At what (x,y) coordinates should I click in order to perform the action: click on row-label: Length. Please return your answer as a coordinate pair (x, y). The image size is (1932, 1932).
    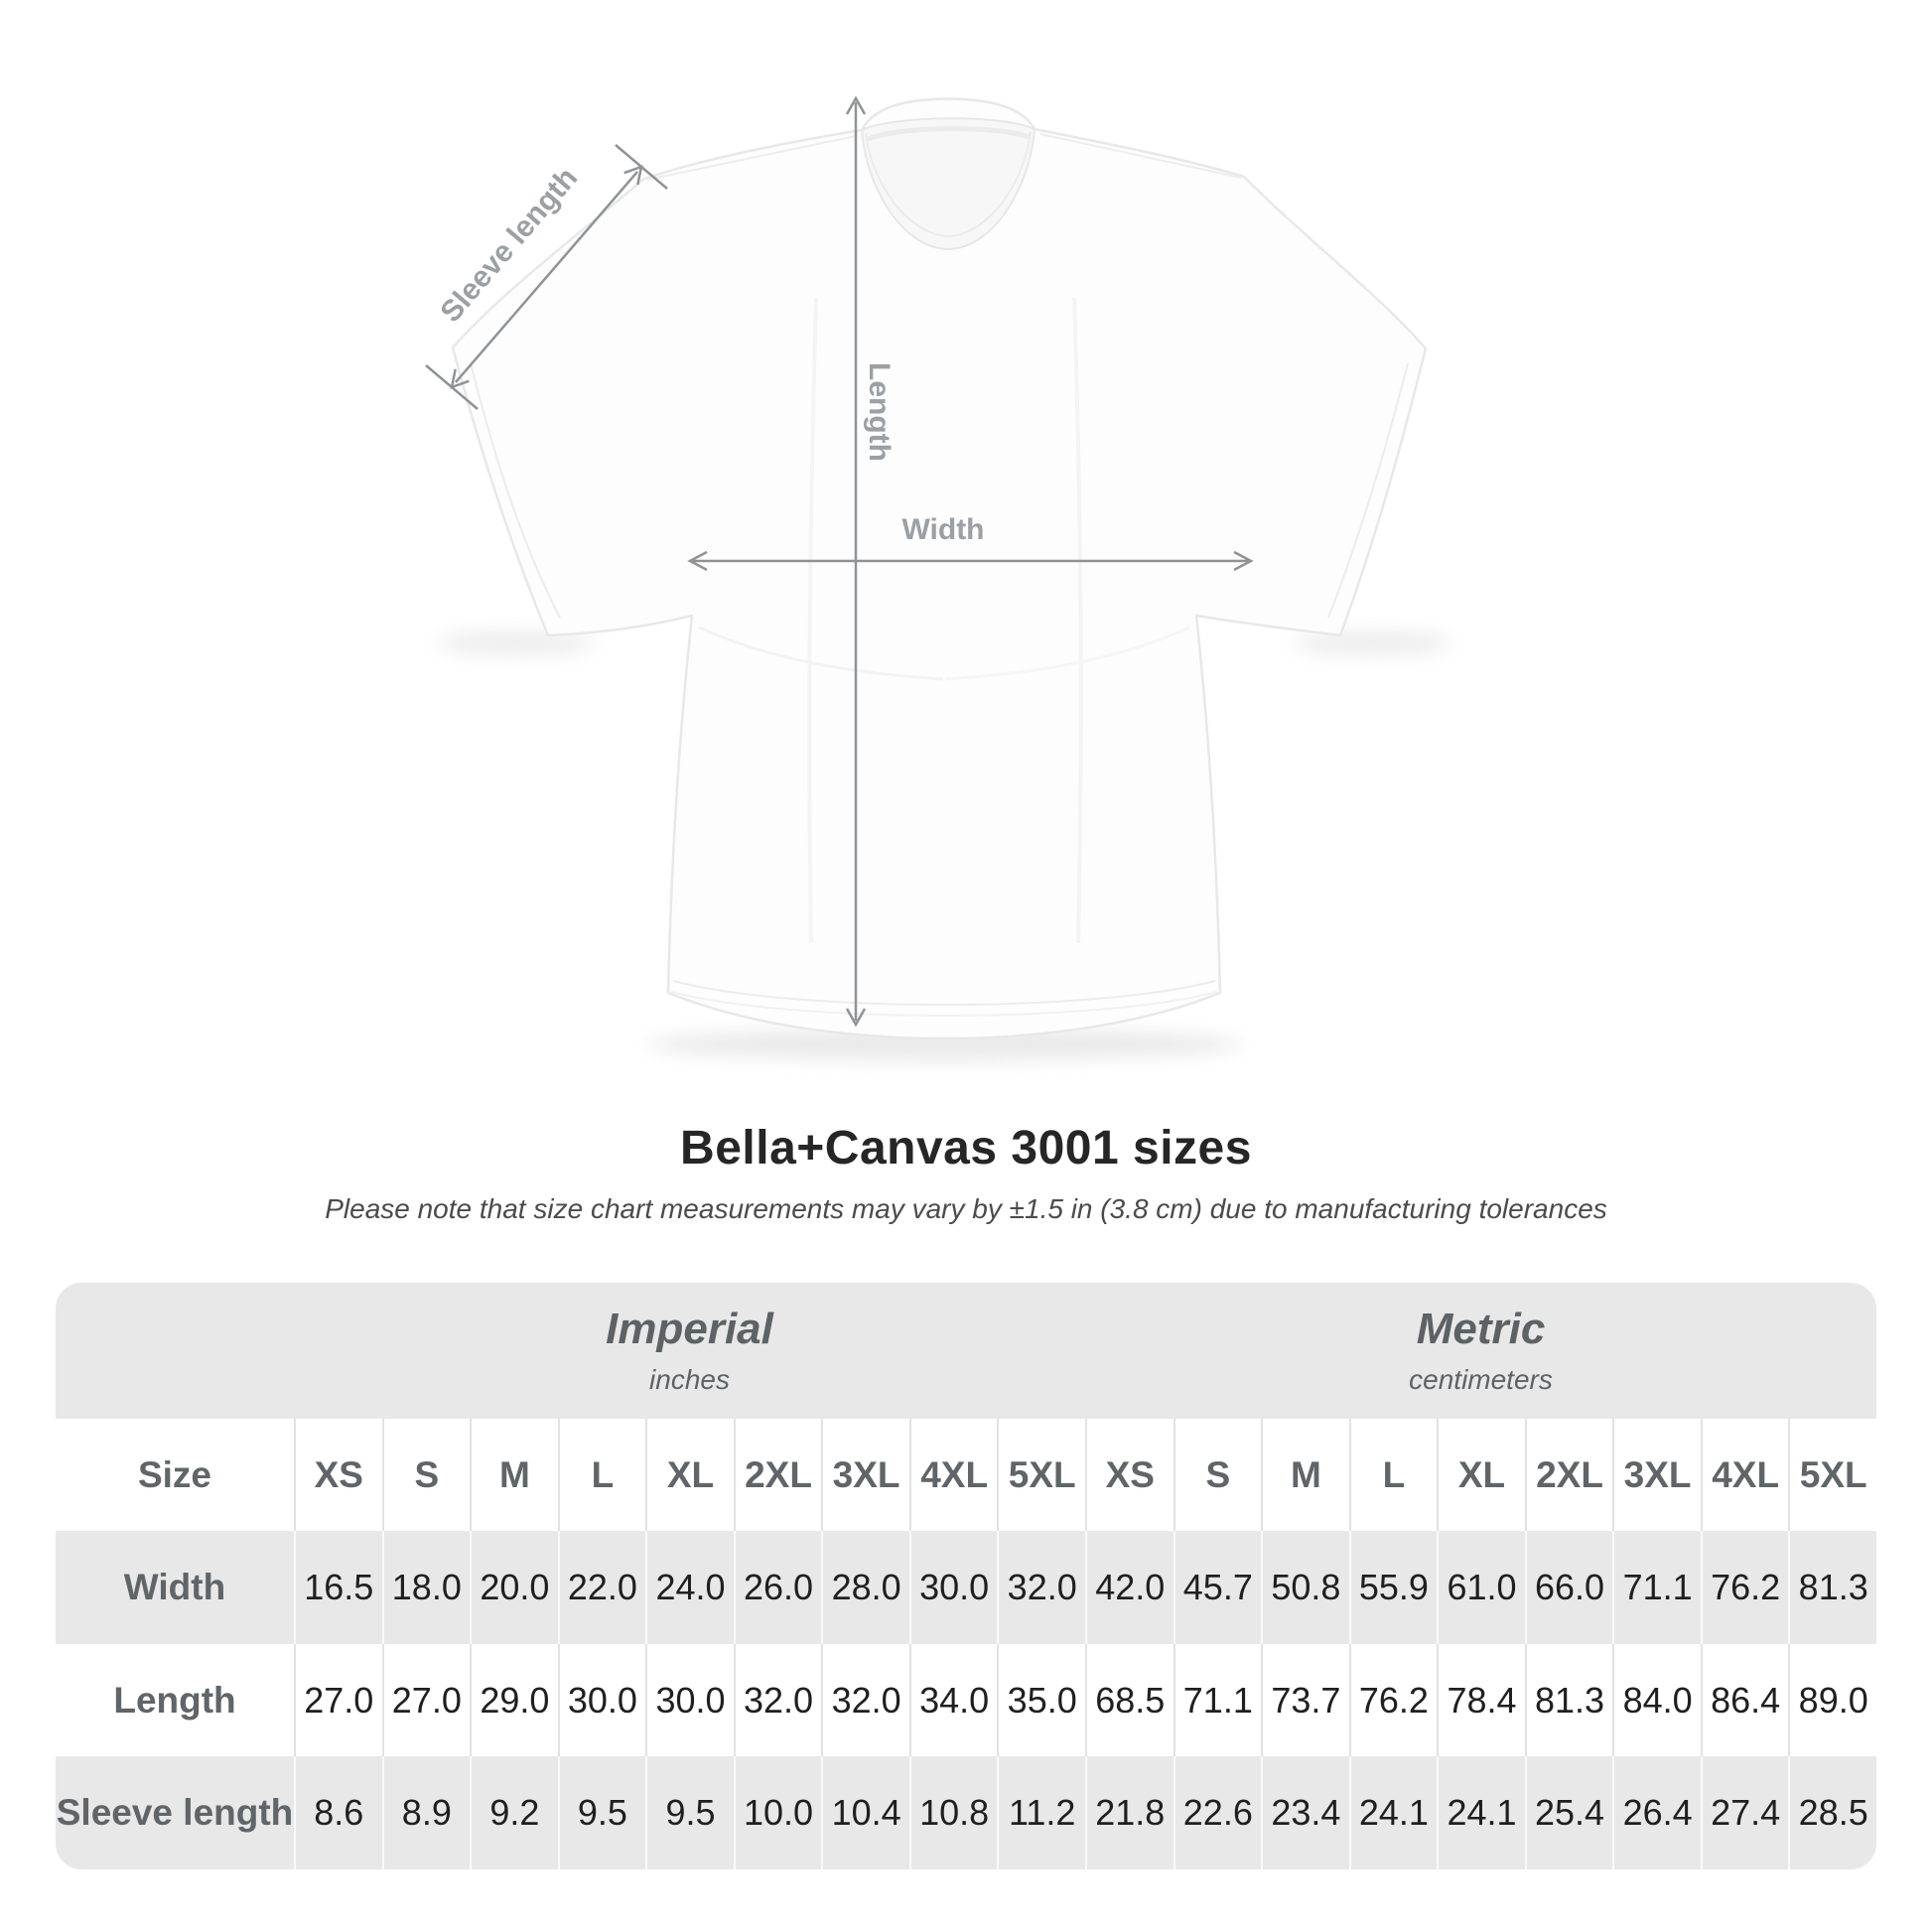
    Looking at the image, I should click on (174, 1700).